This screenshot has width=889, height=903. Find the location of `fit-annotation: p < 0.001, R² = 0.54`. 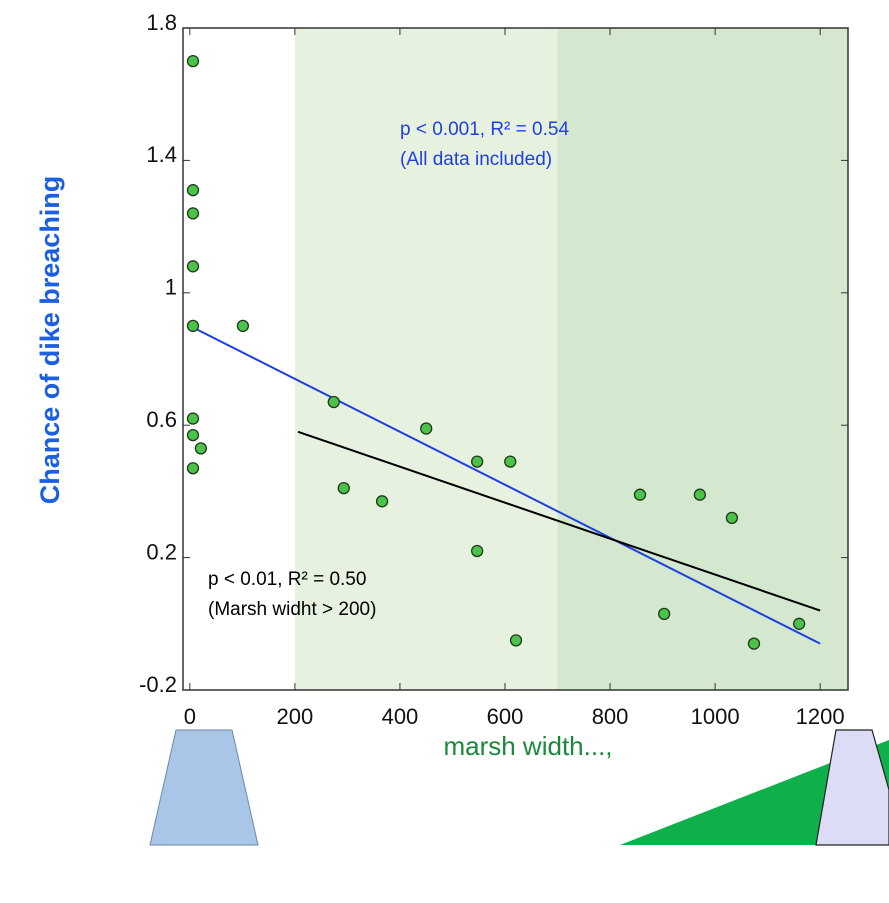

fit-annotation: p < 0.001, R² = 0.54 is located at coordinates (484, 129).